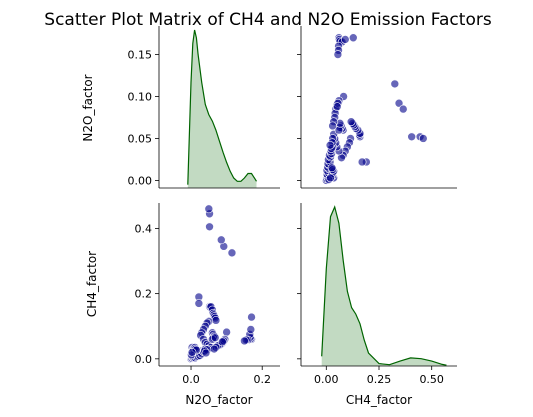 This screenshot has height=417, width=533. What do you see at coordinates (218, 400) in the screenshot?
I see `x-axis-label-n2o: N2O_factor` at bounding box center [218, 400].